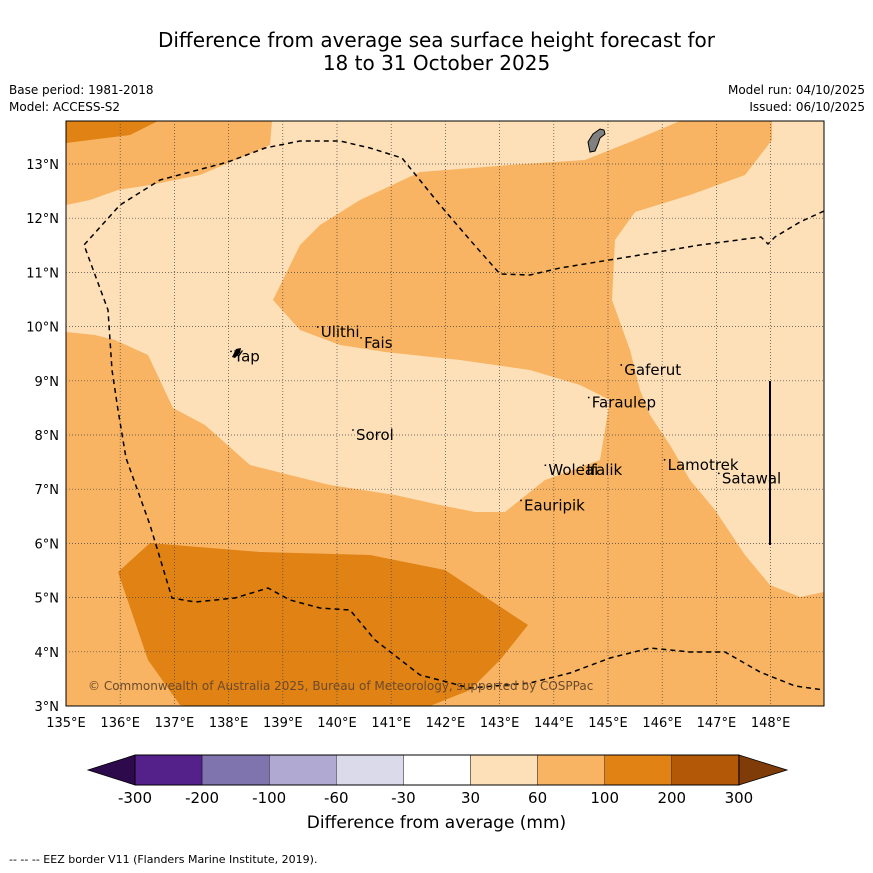 Image resolution: width=873 pixels, height=873 pixels. Describe the element at coordinates (42, 328) in the screenshot. I see `lat-tick-label: 10°N` at that location.